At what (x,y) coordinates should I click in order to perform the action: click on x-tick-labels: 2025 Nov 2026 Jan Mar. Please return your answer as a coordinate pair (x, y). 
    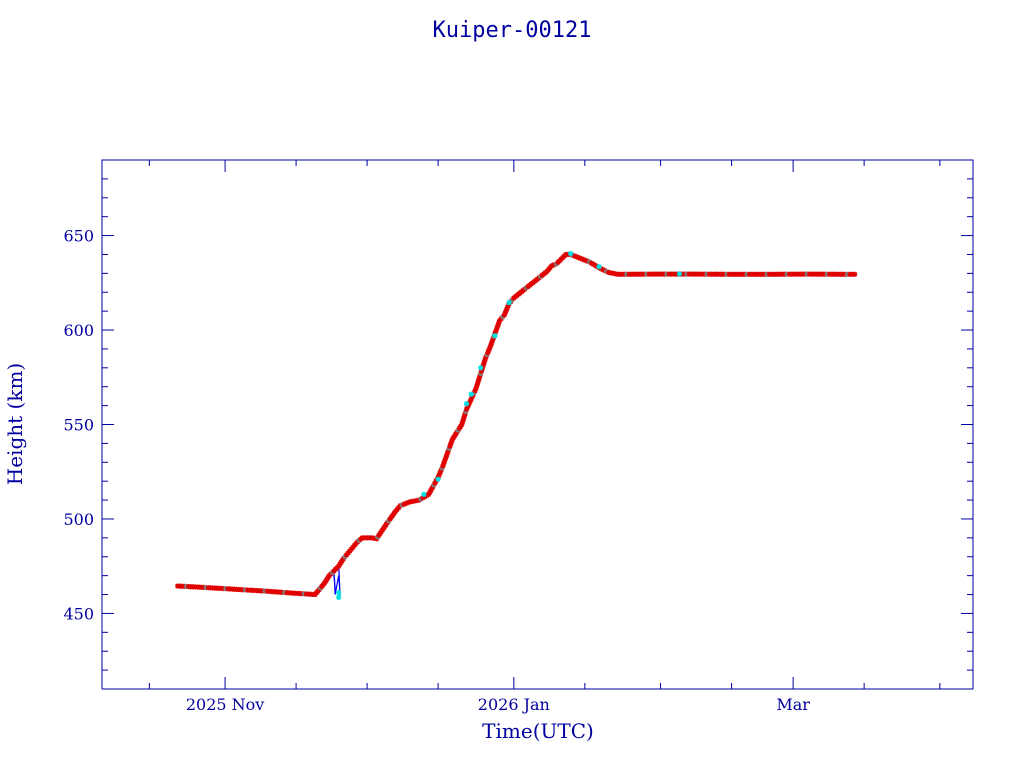
    Looking at the image, I should click on (498, 704).